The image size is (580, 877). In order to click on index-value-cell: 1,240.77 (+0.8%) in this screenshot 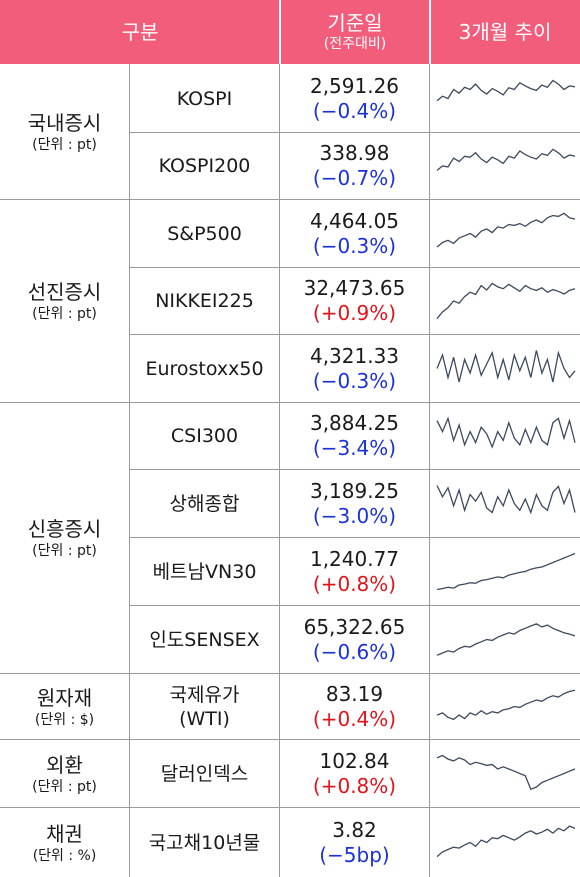, I will do `click(354, 571)`.